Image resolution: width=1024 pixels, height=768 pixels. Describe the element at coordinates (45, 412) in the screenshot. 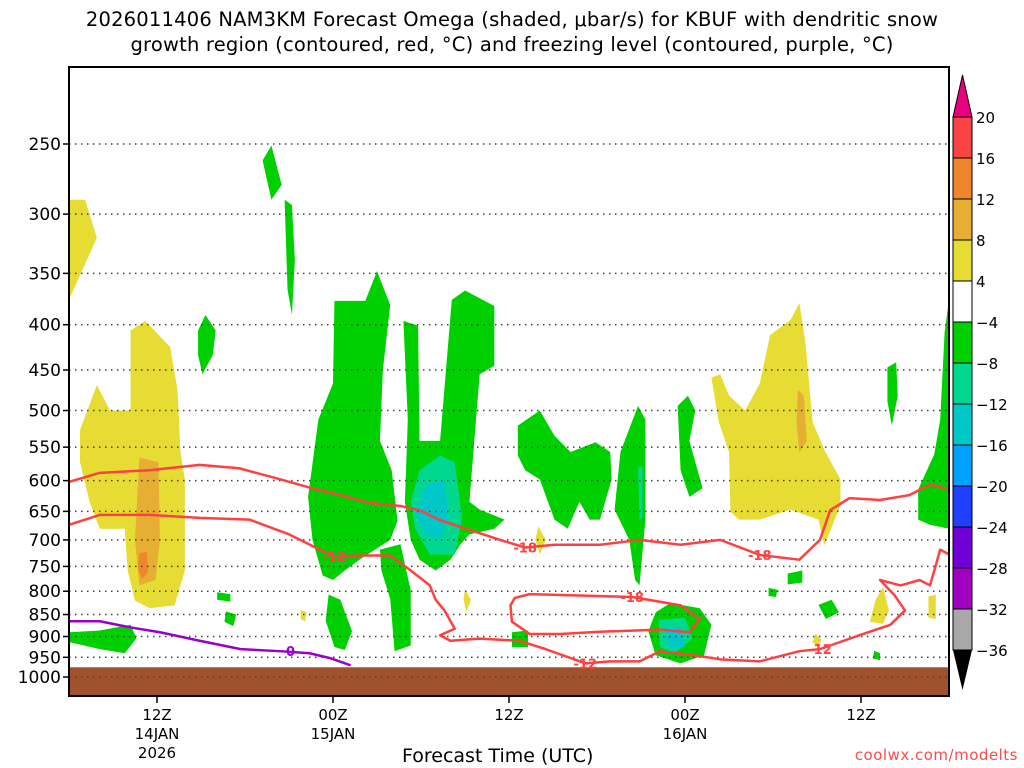

I see `y-tick-label: 500` at that location.